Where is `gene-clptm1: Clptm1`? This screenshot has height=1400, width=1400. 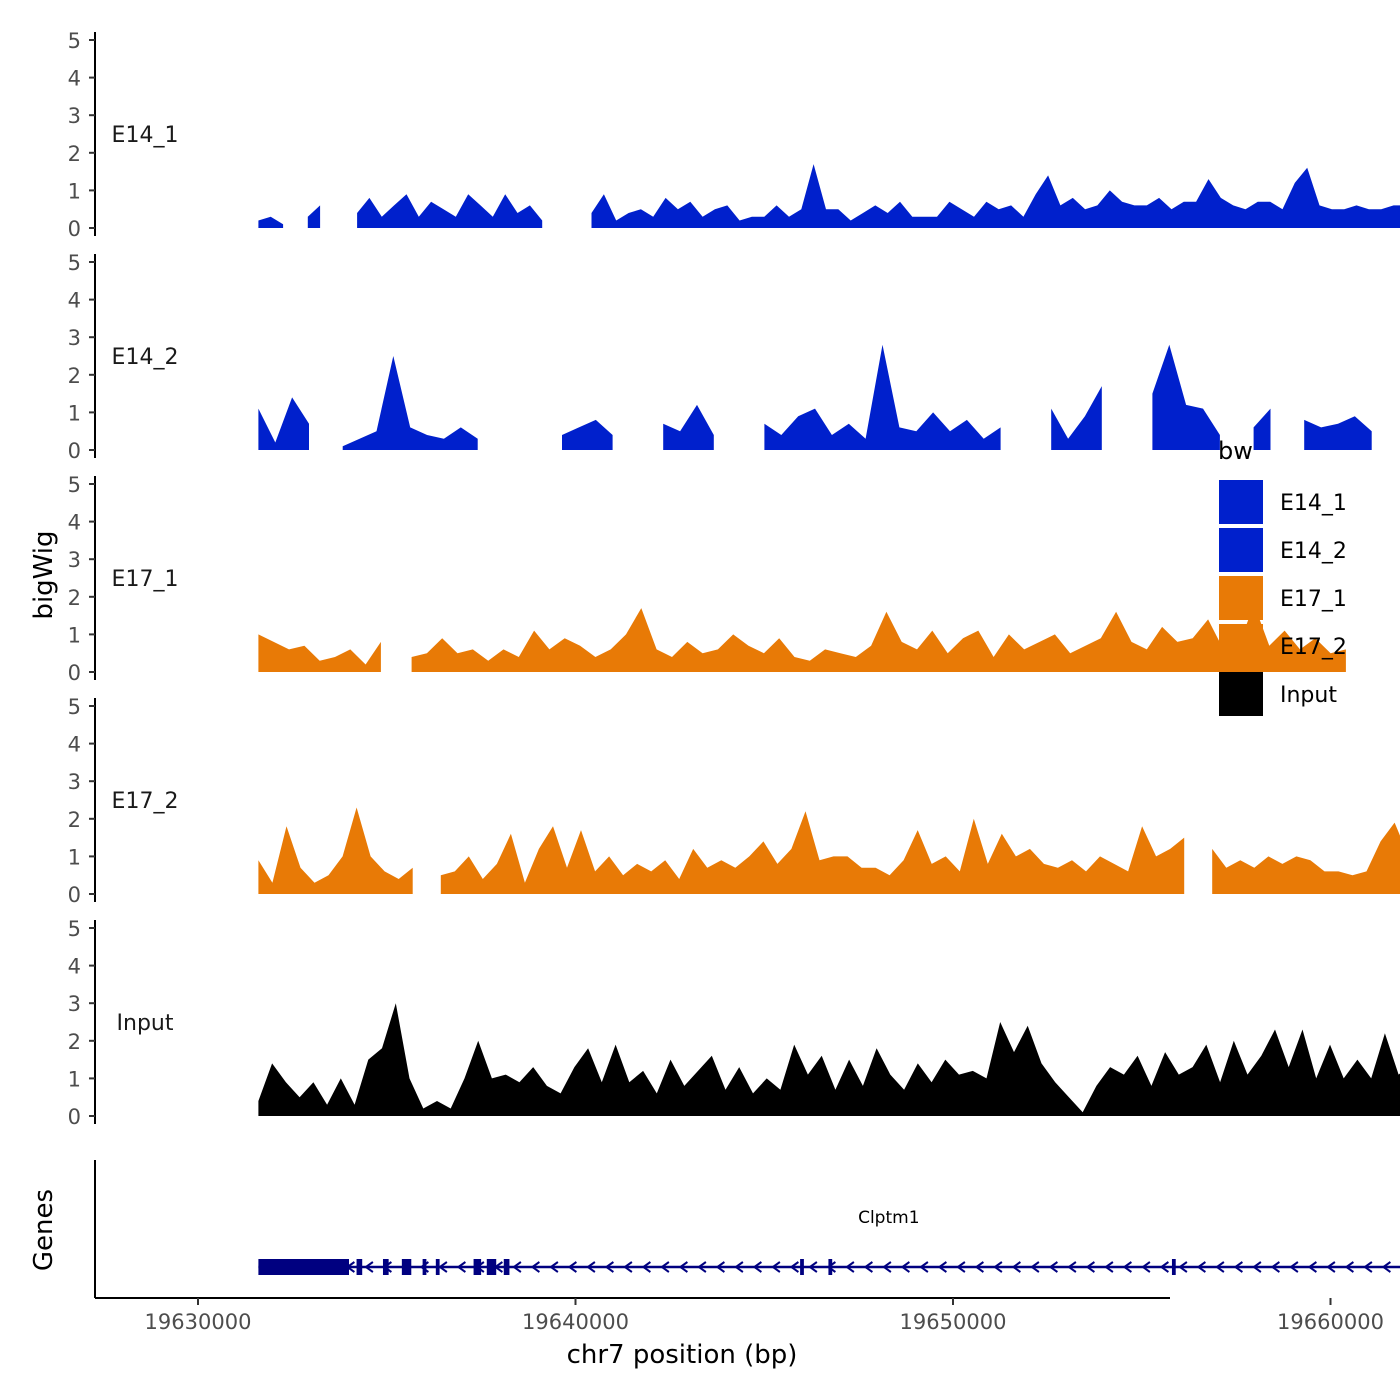
gene-clptm1: Clptm1 is located at coordinates (829, 1241).